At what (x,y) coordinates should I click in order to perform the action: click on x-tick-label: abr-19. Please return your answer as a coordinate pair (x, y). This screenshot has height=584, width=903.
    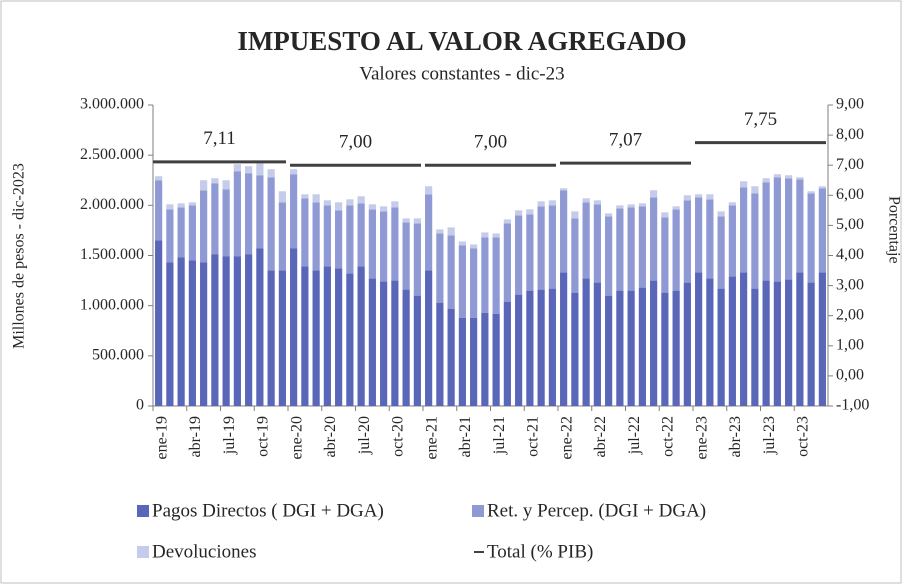
    Looking at the image, I should click on (195, 436).